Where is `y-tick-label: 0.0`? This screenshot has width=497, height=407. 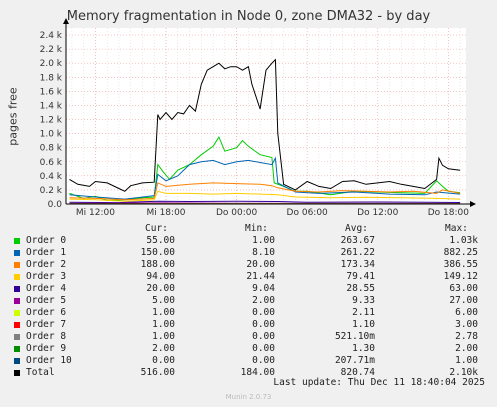 y-tick-label: 0.0 is located at coordinates (55, 205).